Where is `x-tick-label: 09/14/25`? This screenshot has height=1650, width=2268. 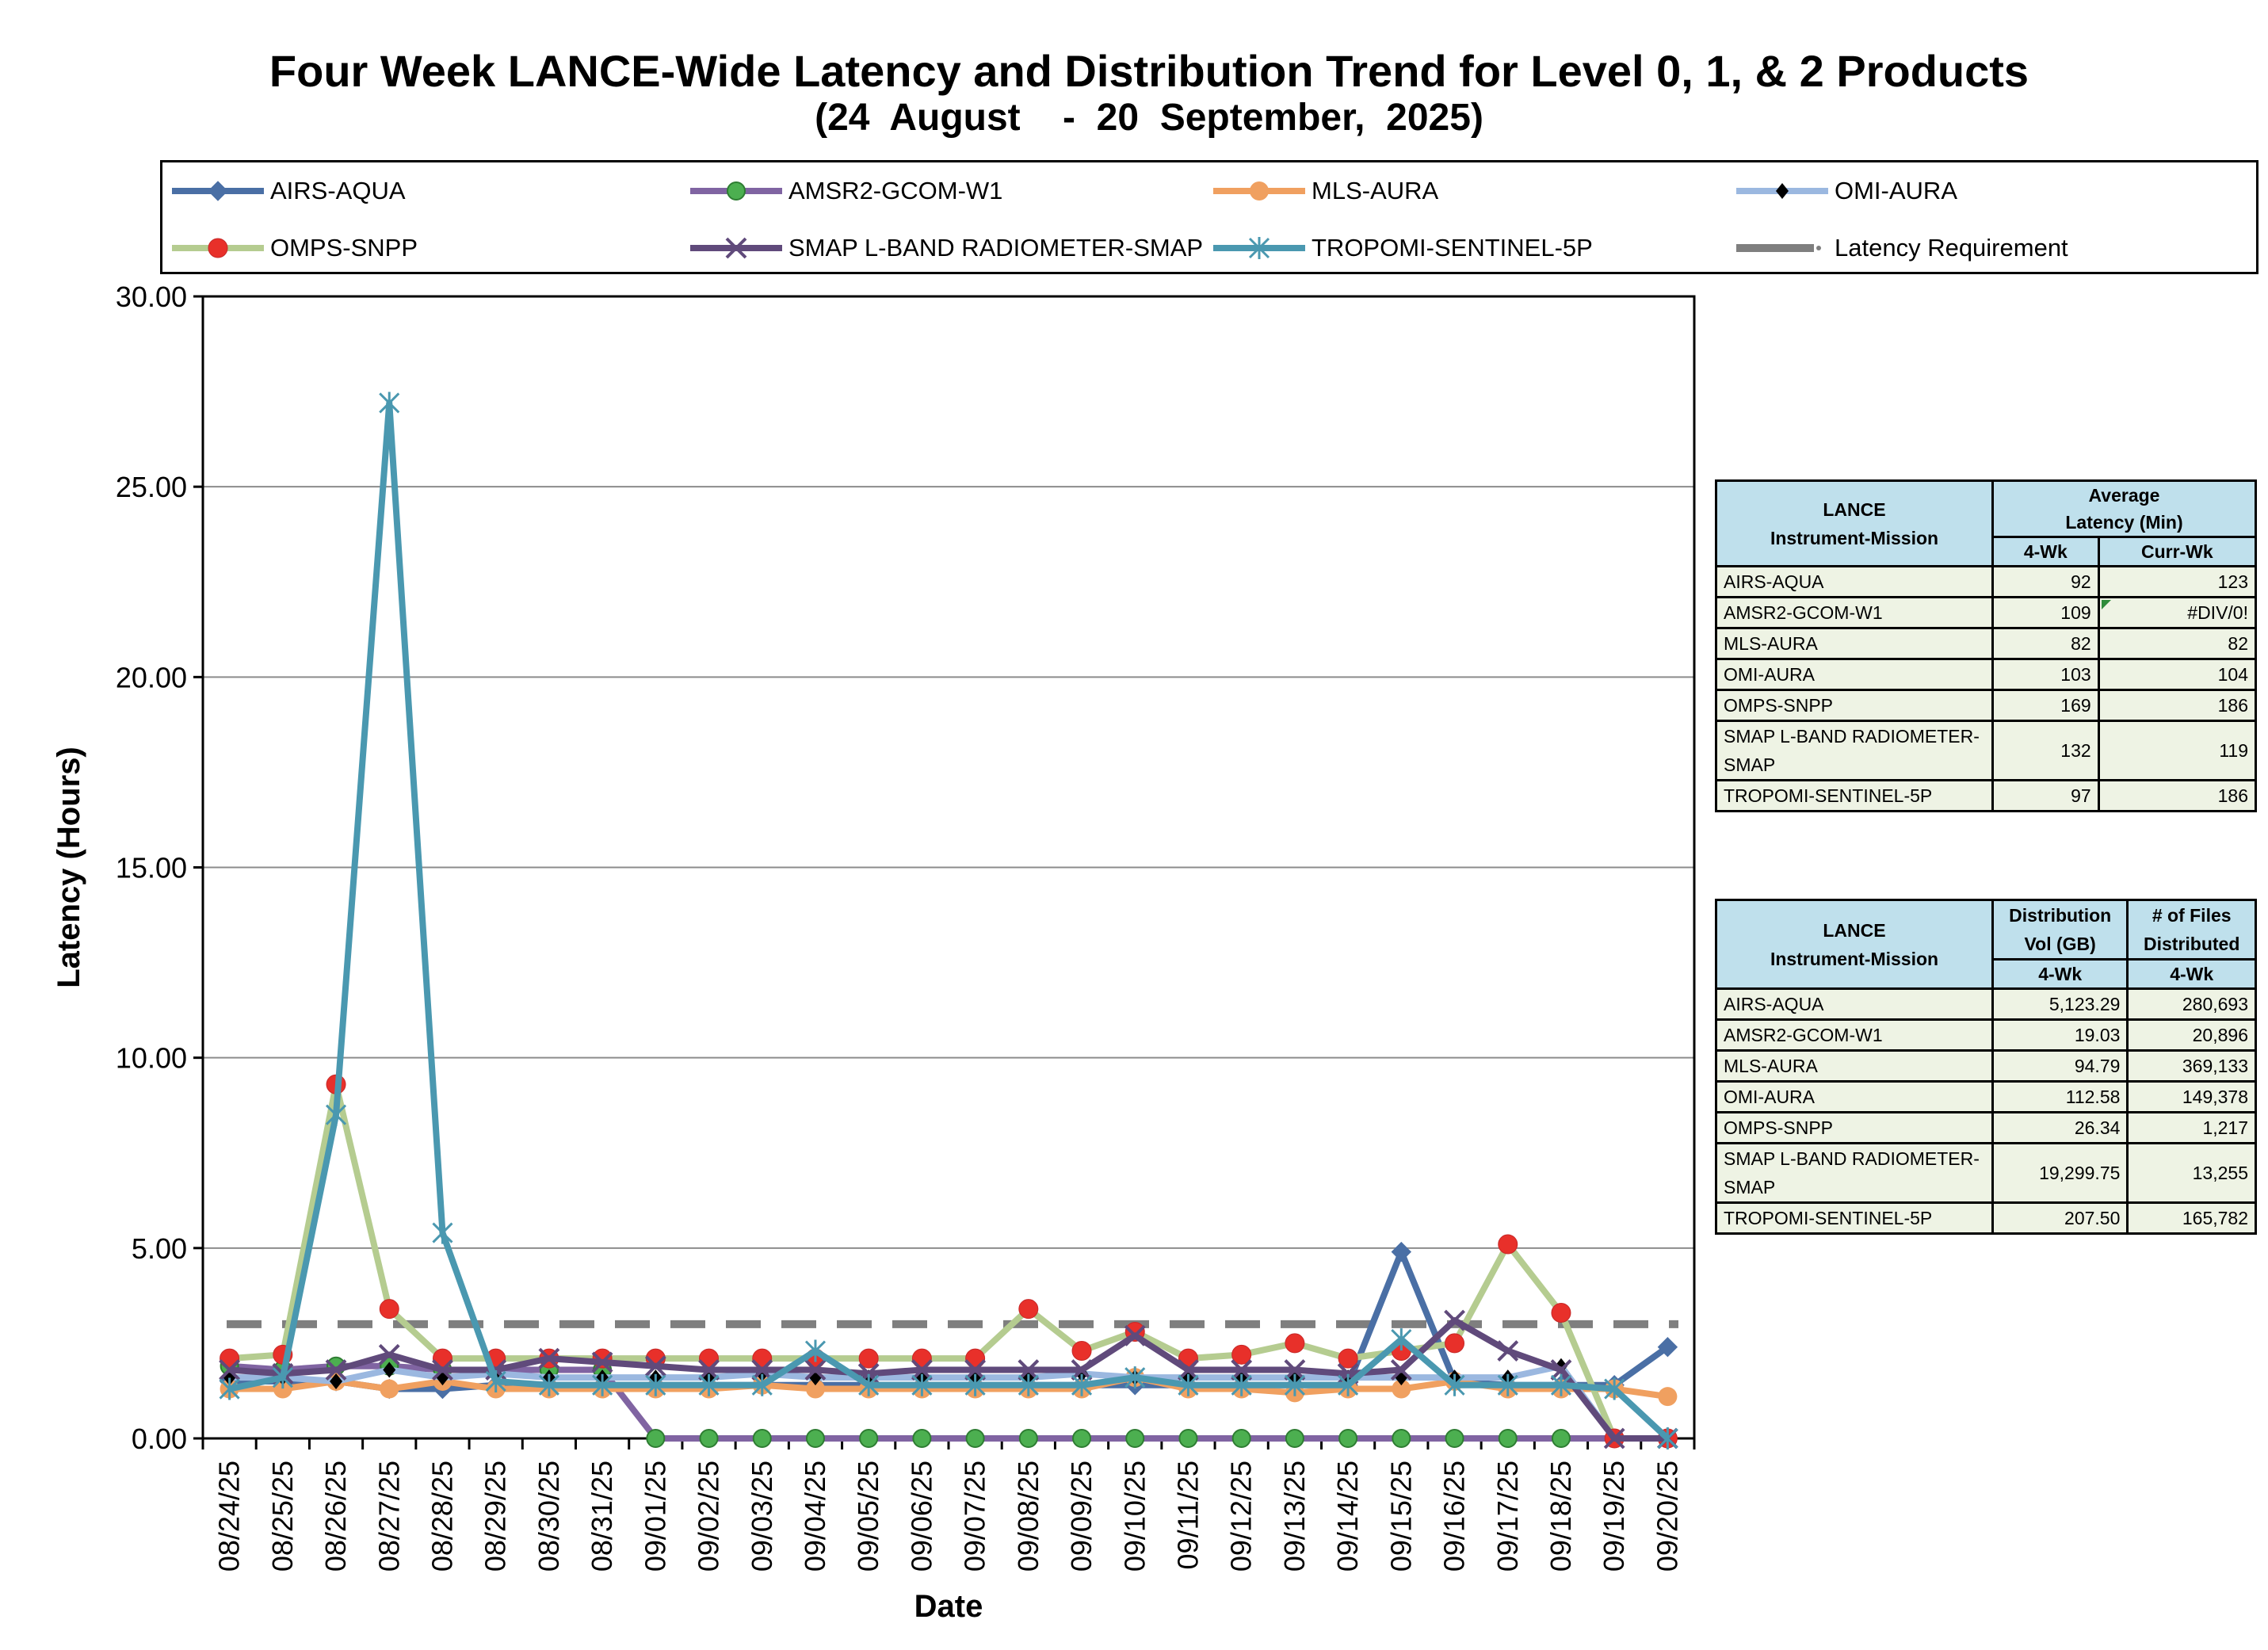
x-tick-label: 09/14/25 is located at coordinates (1347, 1516).